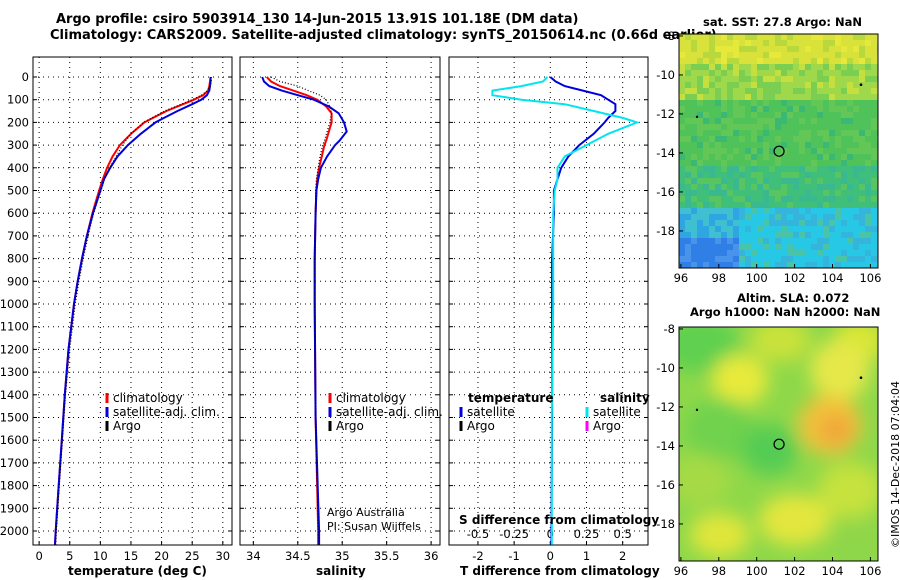 The image size is (900, 580). What do you see at coordinates (14, 440) in the screenshot?
I see `temperature-ytick-label: 1600` at bounding box center [14, 440].